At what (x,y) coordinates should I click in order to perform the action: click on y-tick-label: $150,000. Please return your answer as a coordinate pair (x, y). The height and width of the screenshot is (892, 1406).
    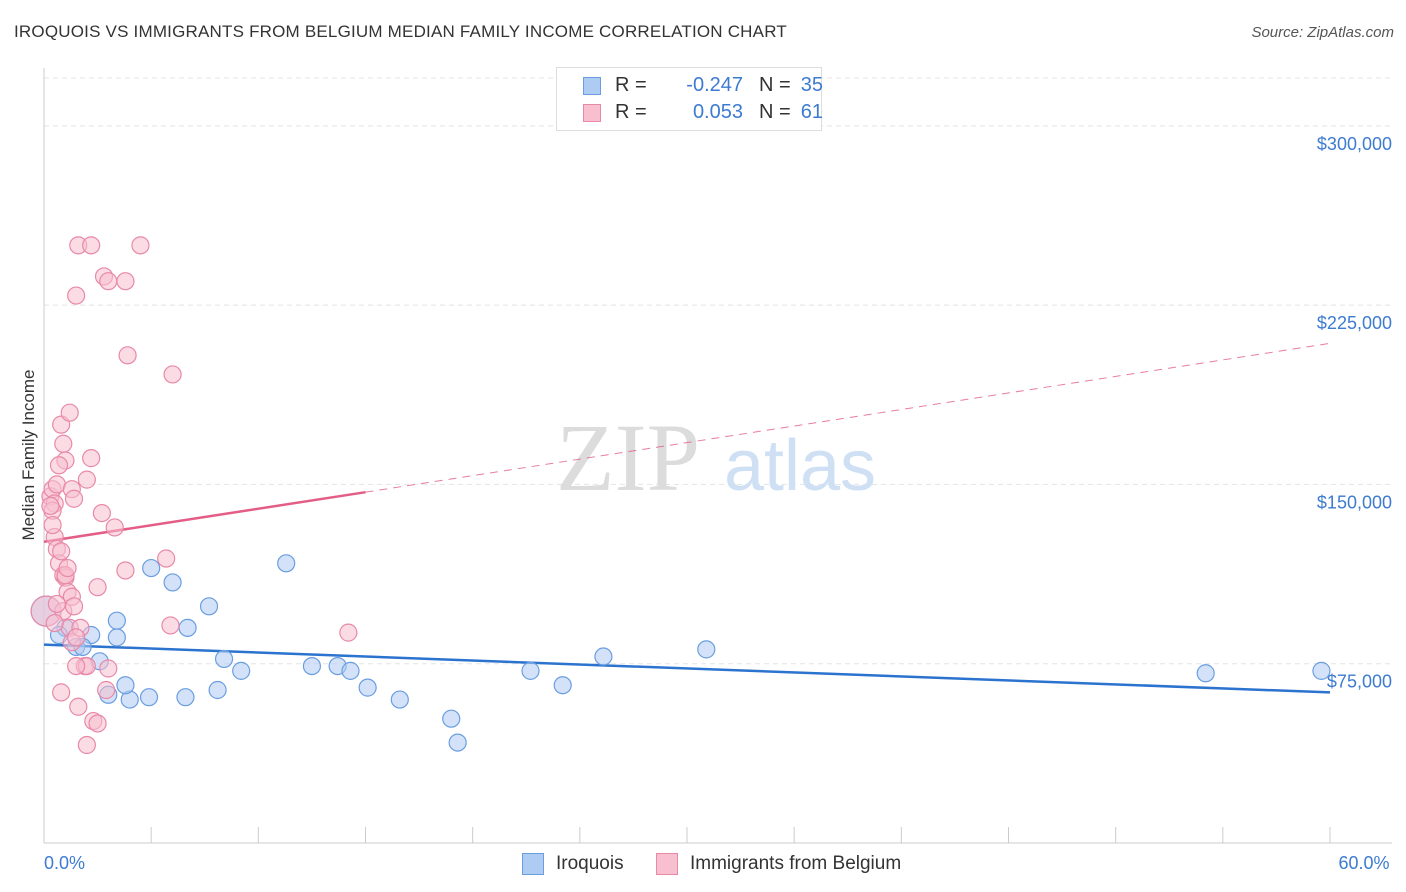
    Looking at the image, I should click on (1354, 502).